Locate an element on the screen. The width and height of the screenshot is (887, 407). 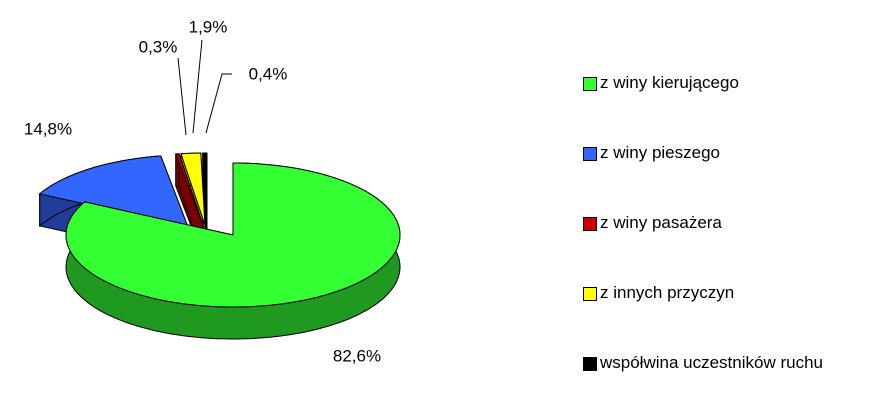
legend-item: z winy kierującego is located at coordinates (734, 83).